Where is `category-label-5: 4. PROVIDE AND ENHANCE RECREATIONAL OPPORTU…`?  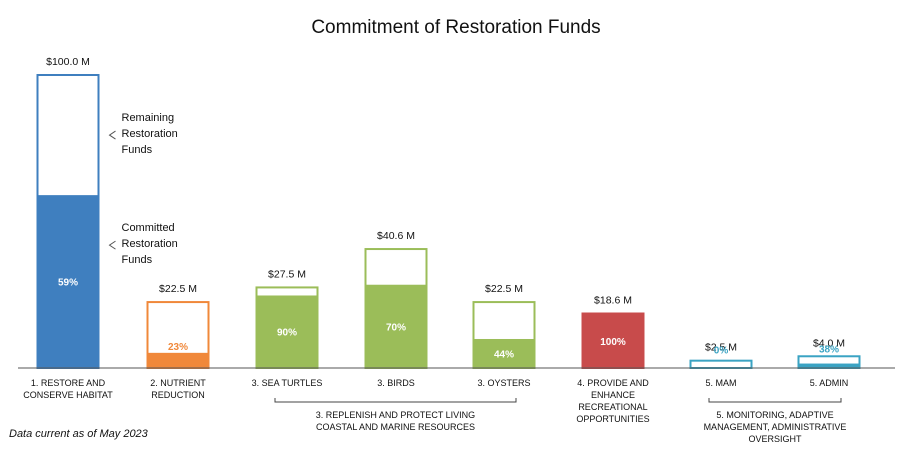
category-label-5: 4. PROVIDE AND ENHANCE RECREATIONAL OPPORTU… is located at coordinates (612, 401).